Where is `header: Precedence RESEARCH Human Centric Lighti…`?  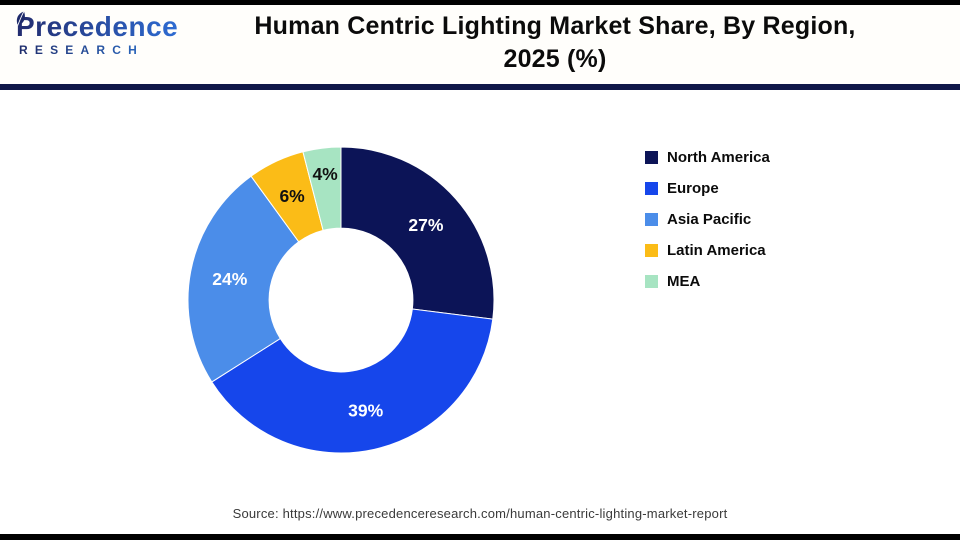 header: Precedence RESEARCH Human Centric Lighti… is located at coordinates (480, 44).